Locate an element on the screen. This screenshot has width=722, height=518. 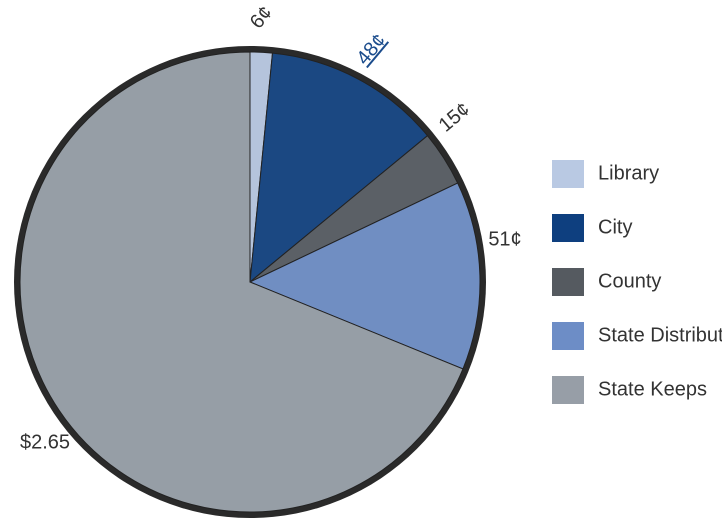
legend-label: City is located at coordinates (615, 227).